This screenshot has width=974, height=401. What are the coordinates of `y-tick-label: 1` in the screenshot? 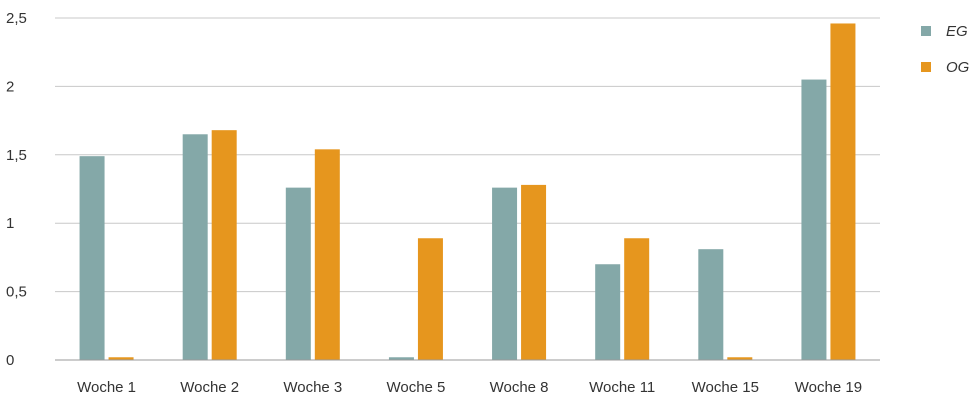 It's located at (10, 223).